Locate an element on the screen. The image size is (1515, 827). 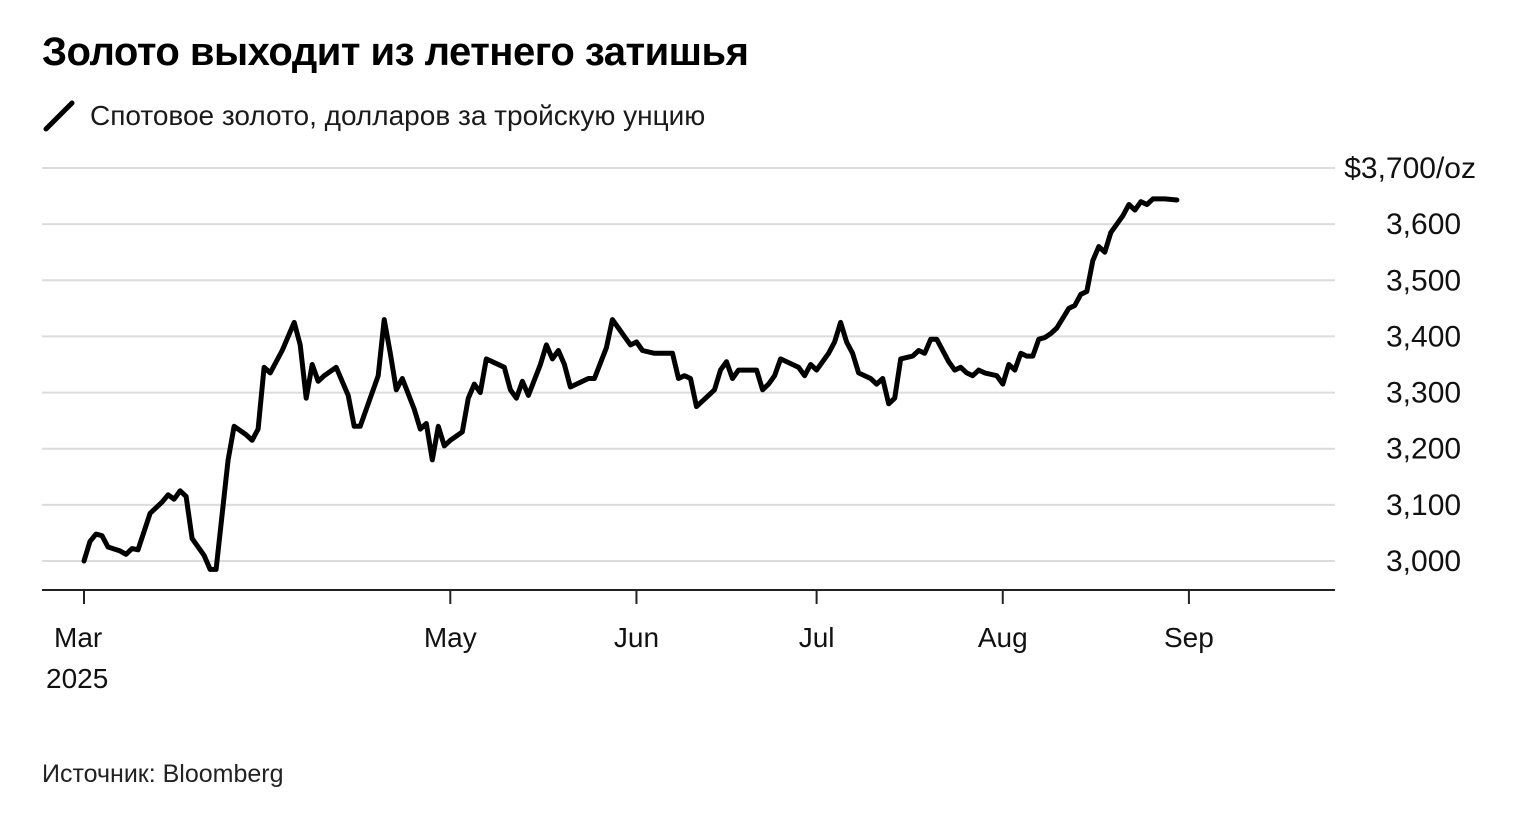
y-tick-label: 3,000 is located at coordinates (1423, 561).